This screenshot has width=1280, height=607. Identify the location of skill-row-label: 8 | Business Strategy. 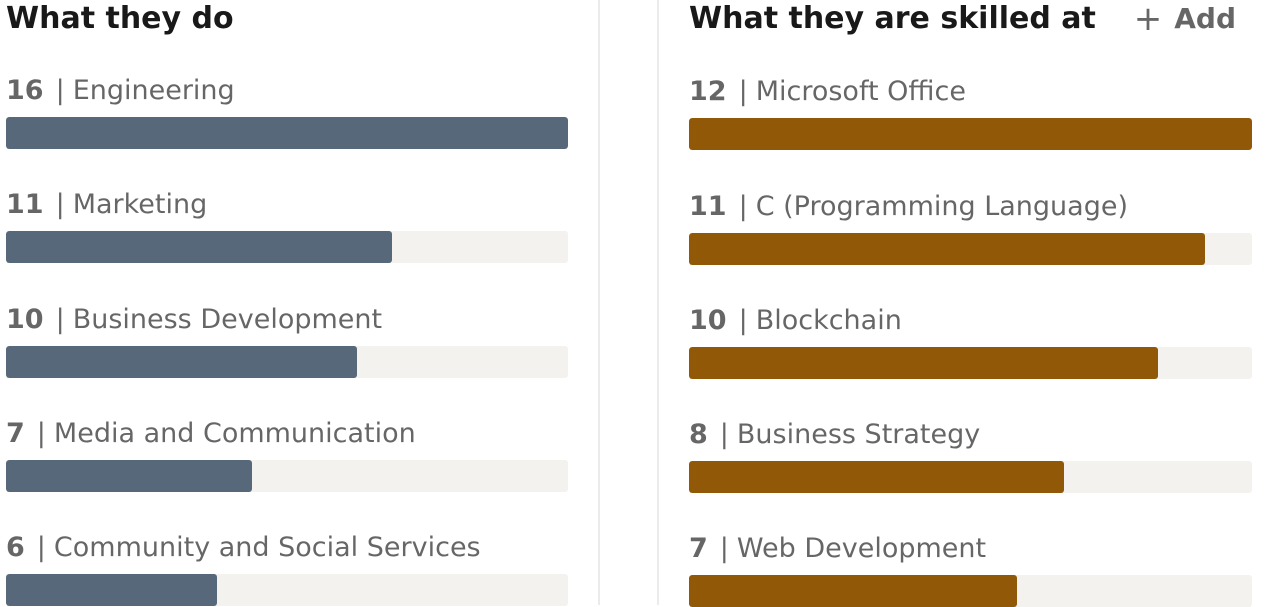
(834, 435).